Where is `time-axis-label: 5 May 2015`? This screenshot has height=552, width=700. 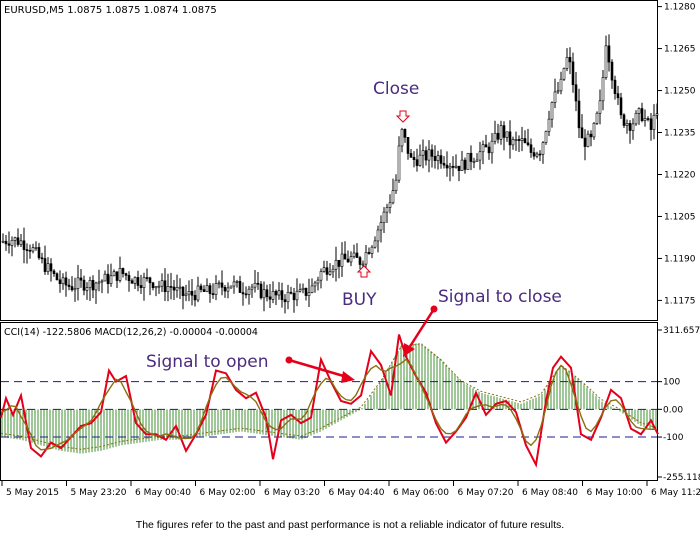
time-axis-label: 5 May 2015 is located at coordinates (32, 493).